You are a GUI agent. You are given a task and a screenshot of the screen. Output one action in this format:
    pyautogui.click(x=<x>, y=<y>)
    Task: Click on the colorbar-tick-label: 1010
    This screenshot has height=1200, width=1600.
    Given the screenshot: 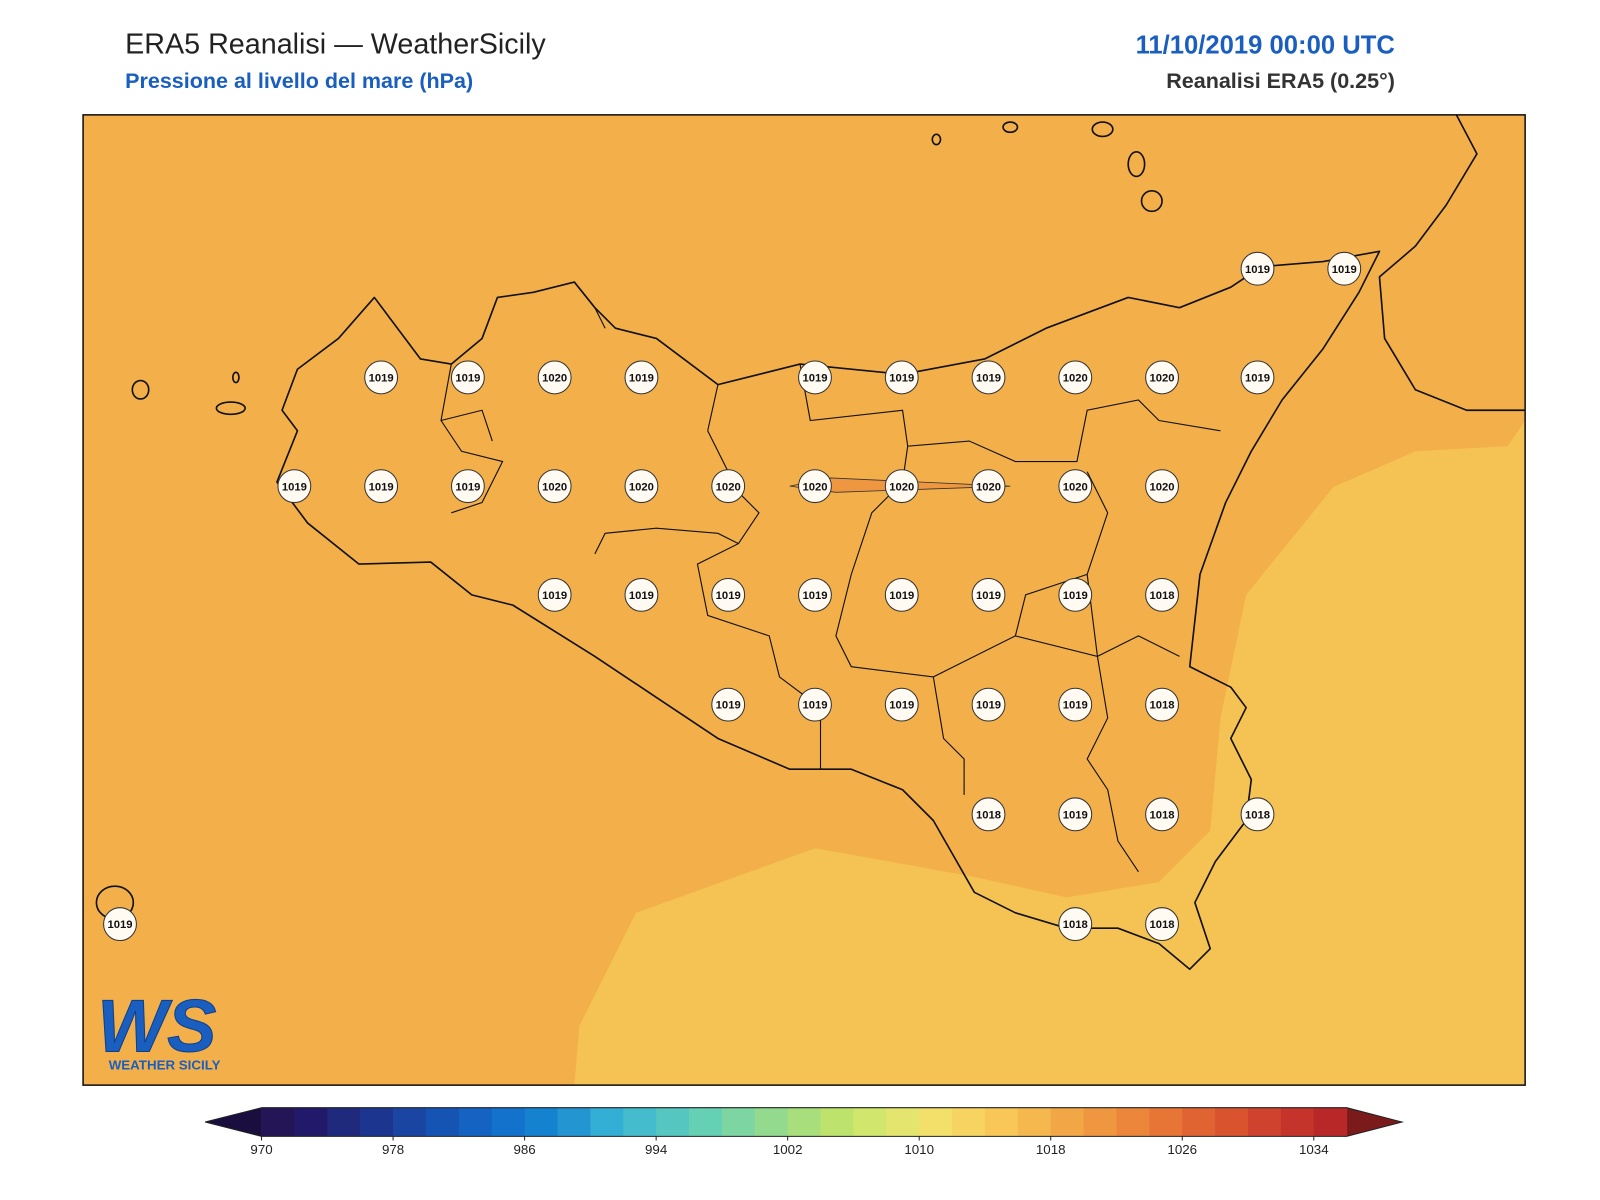 What is the action you would take?
    pyautogui.click(x=919, y=1149)
    